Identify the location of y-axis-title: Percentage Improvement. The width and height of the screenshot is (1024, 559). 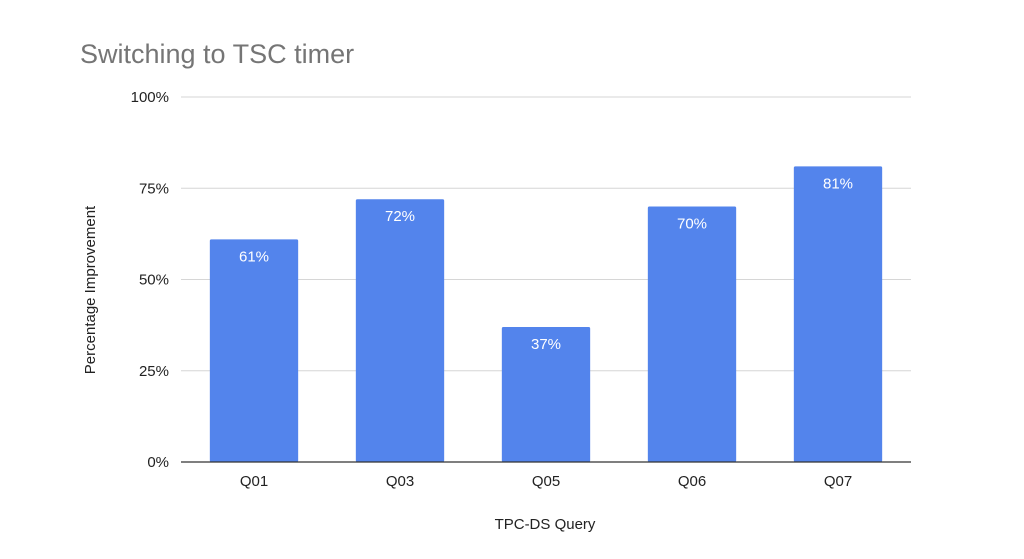
(90, 289).